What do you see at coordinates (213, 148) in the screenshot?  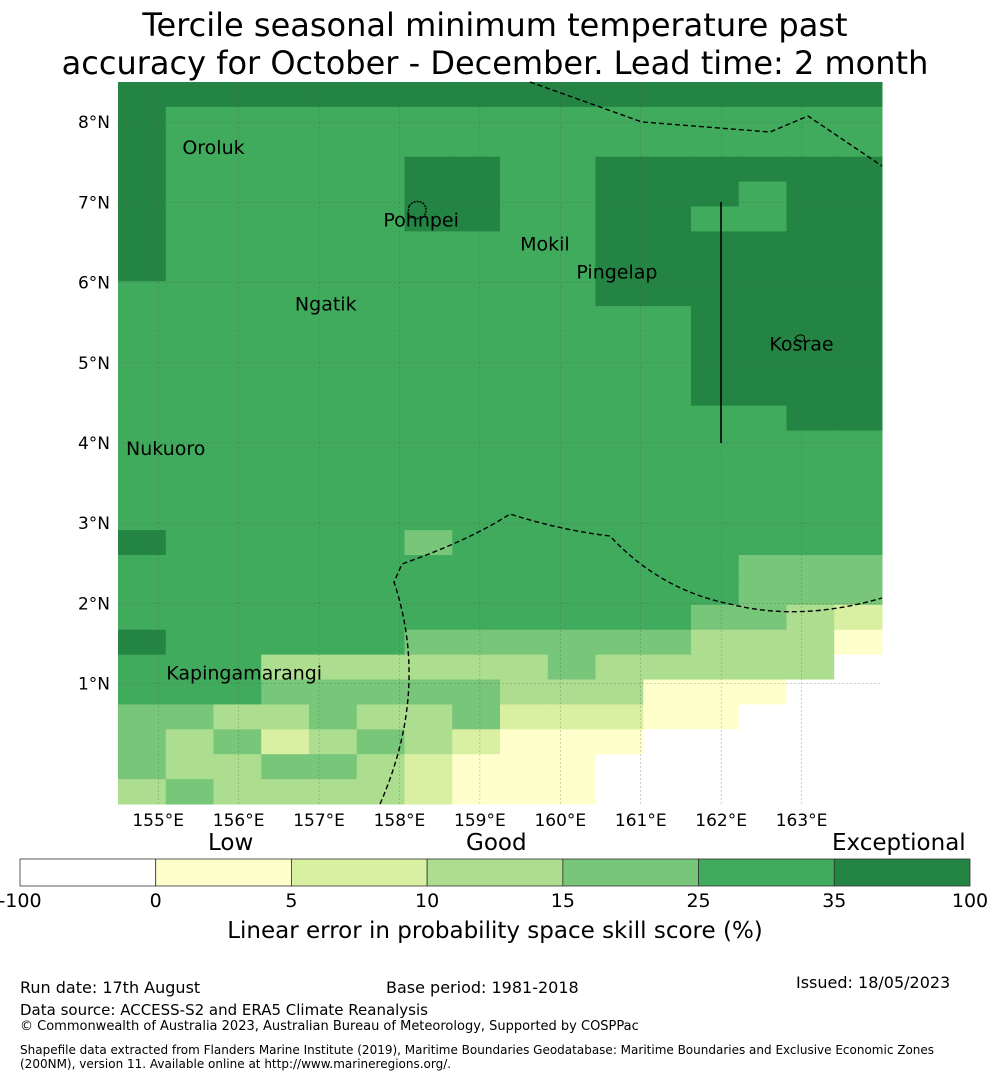 I see `place-label: Oroluk` at bounding box center [213, 148].